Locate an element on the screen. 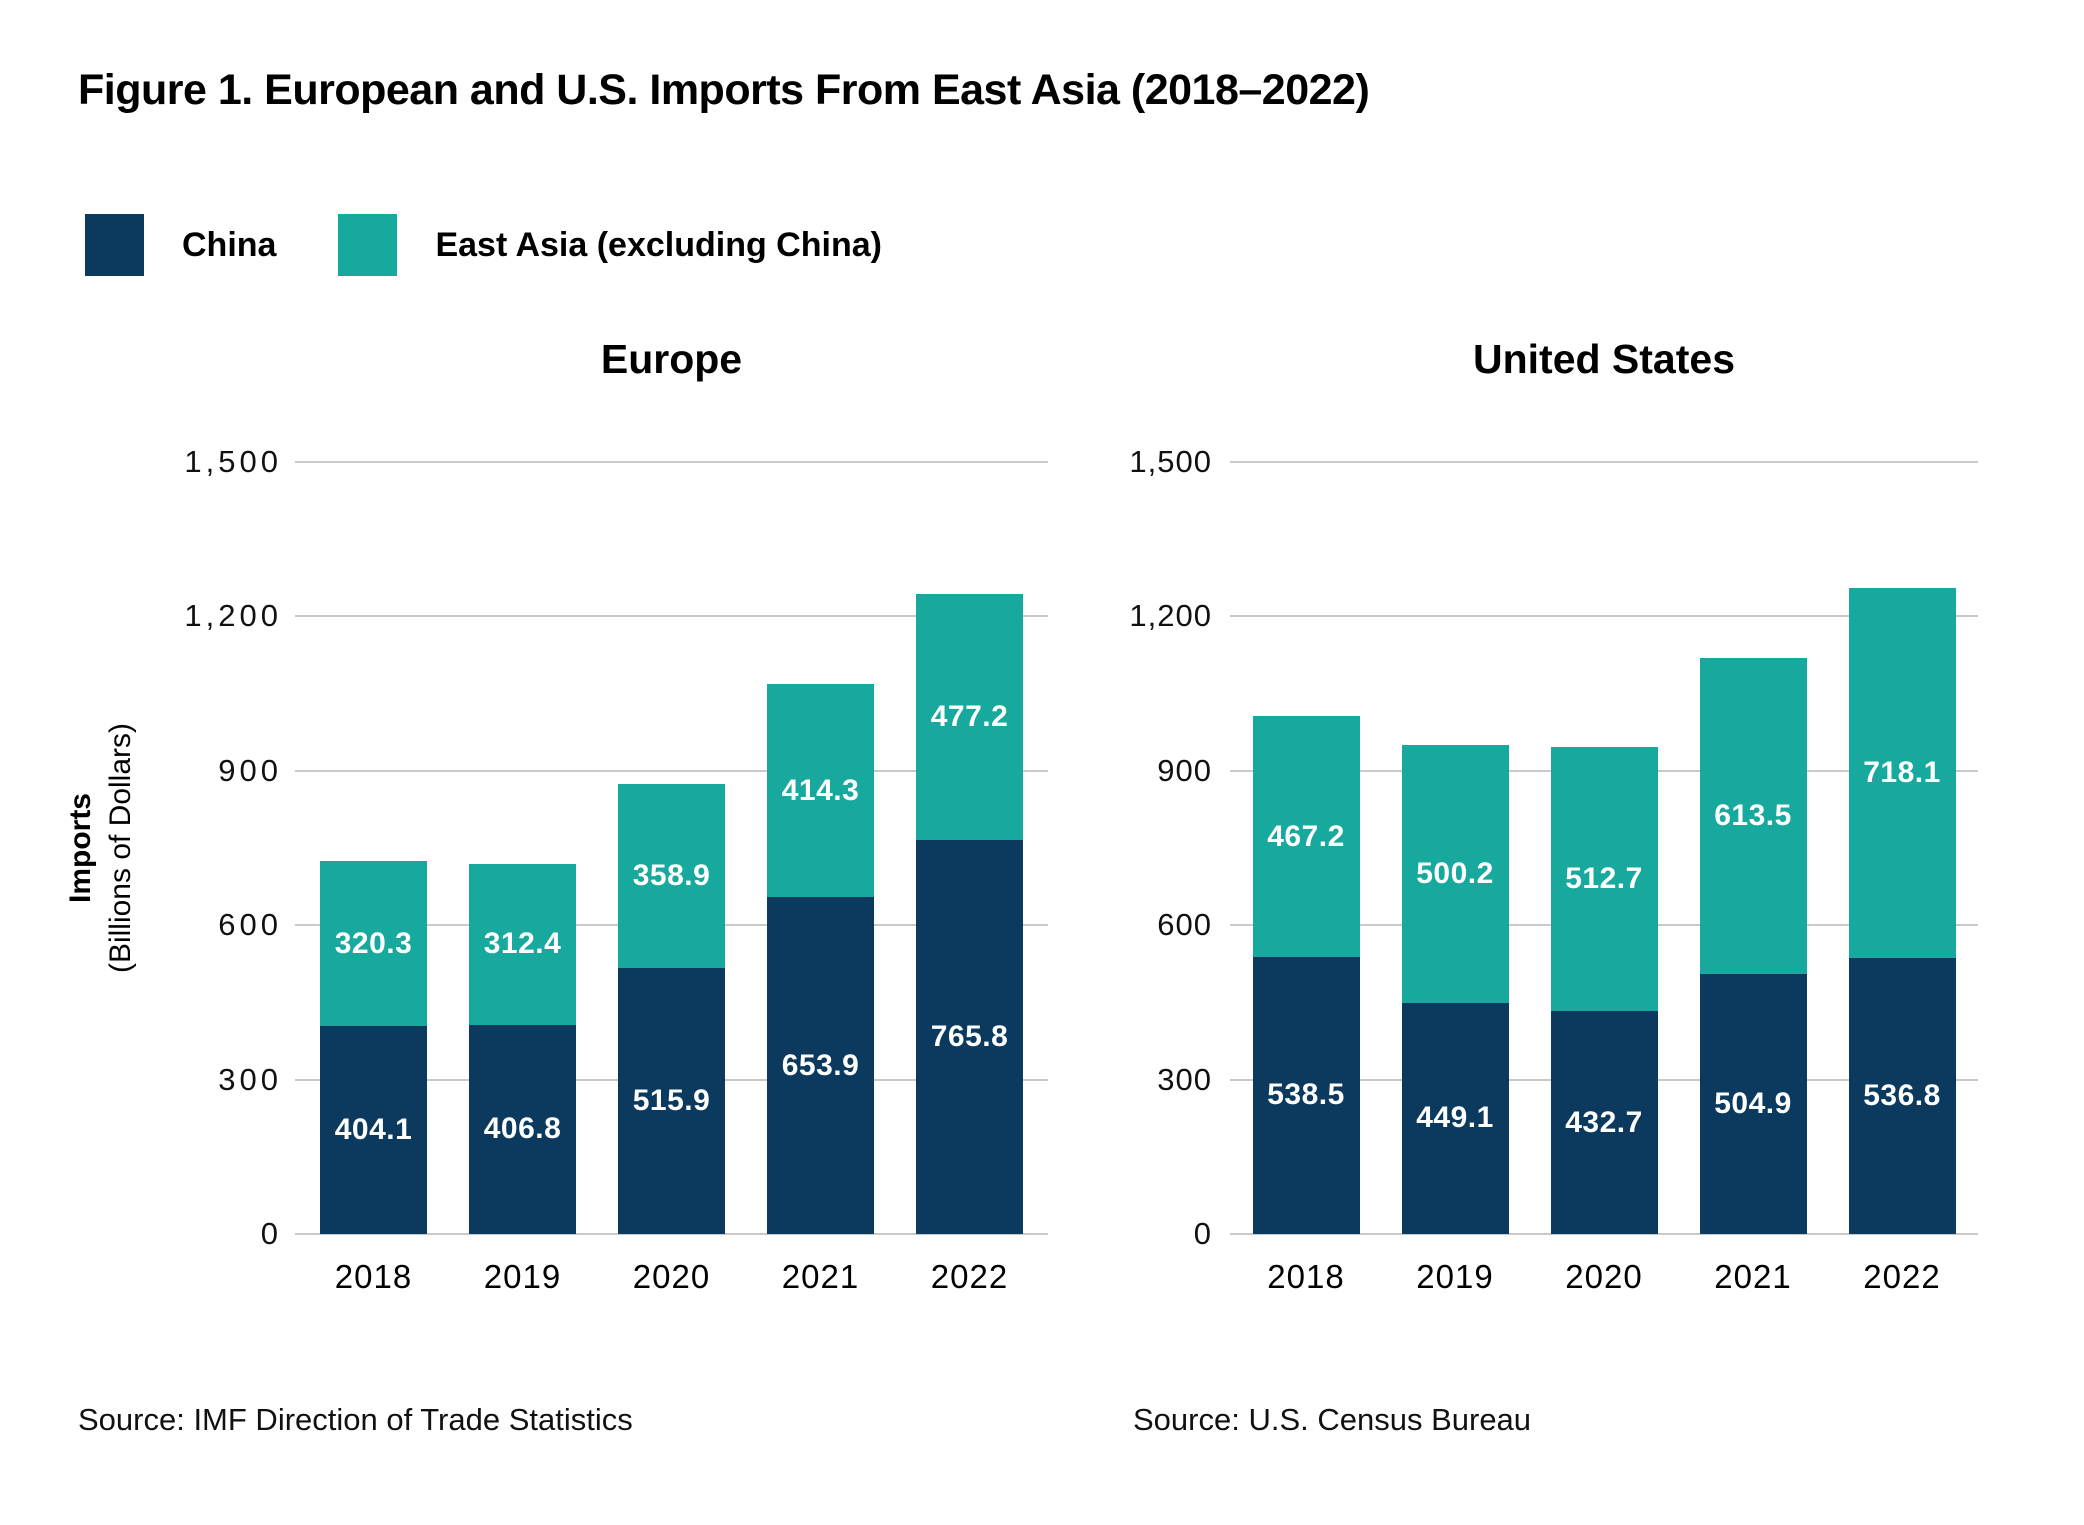 The width and height of the screenshot is (2084, 1525). bar-value-label: 718.1 is located at coordinates (1902, 772).